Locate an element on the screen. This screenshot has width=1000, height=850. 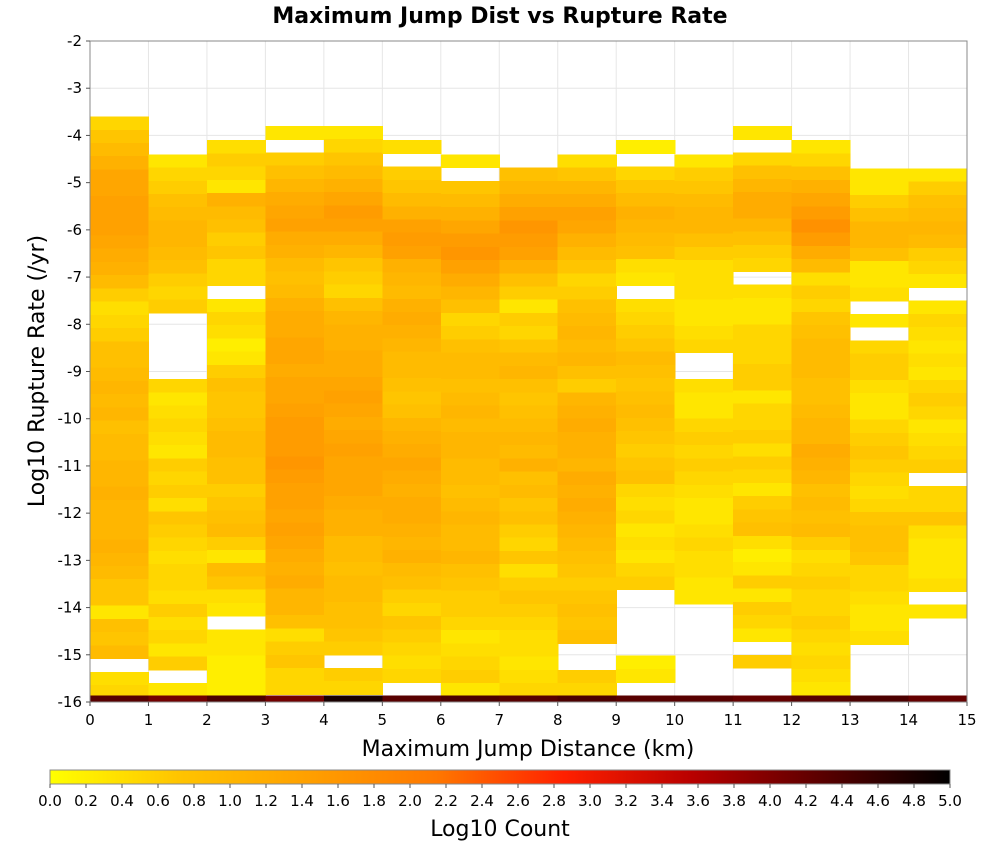
x-tick-label: 9 is located at coordinates (616, 720).